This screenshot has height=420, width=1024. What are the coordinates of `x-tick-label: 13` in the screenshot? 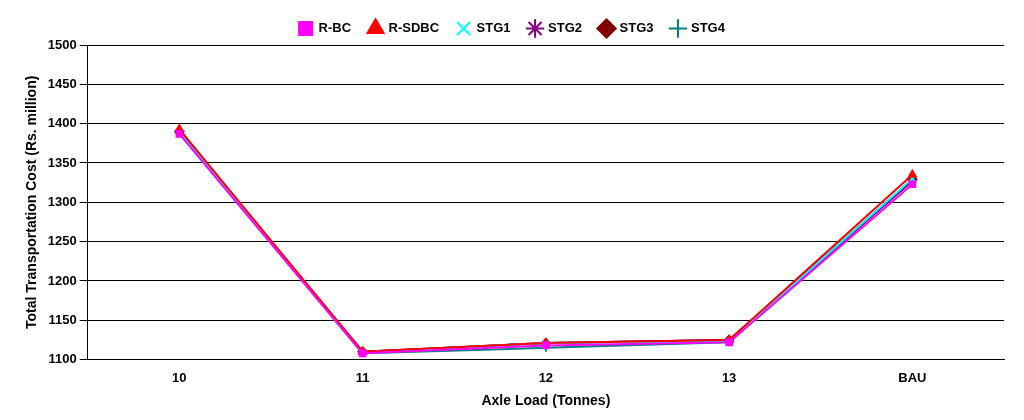 It's located at (729, 377).